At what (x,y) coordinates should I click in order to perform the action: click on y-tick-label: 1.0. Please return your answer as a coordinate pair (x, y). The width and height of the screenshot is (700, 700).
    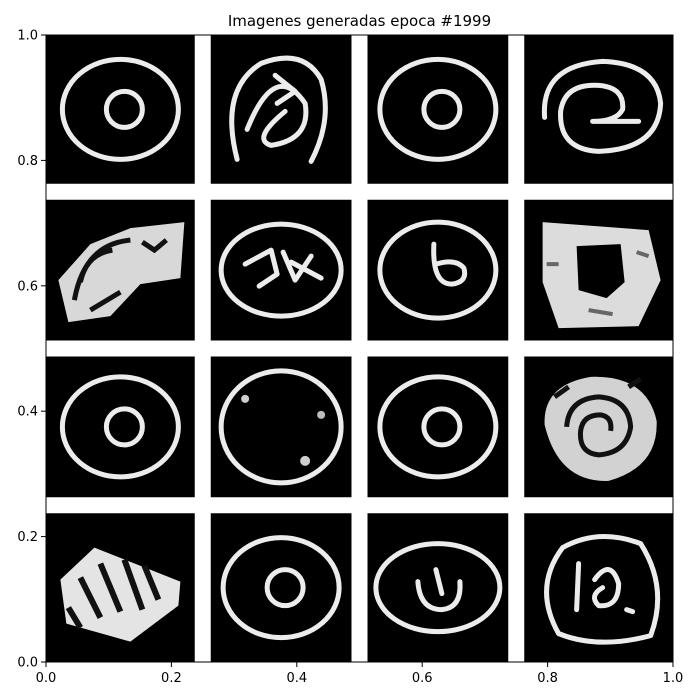
    Looking at the image, I should click on (27, 36).